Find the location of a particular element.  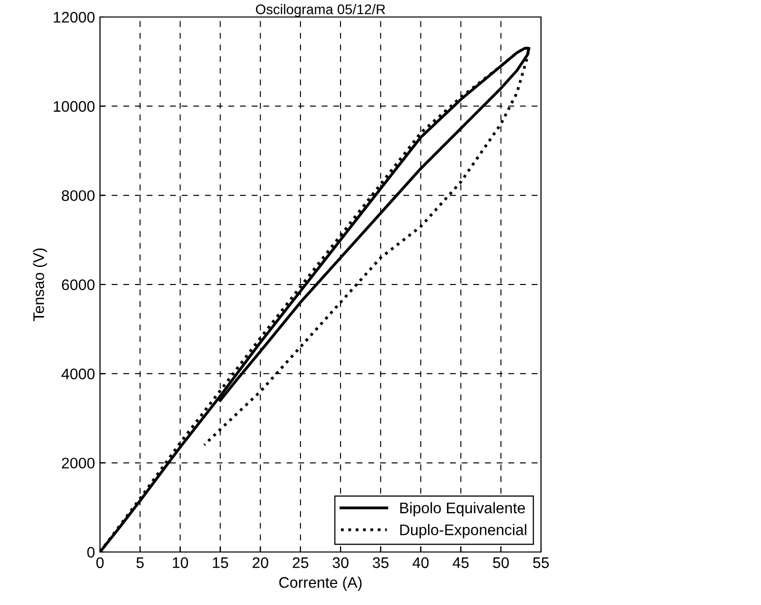

y-tick-label: 8000 is located at coordinates (78, 196).